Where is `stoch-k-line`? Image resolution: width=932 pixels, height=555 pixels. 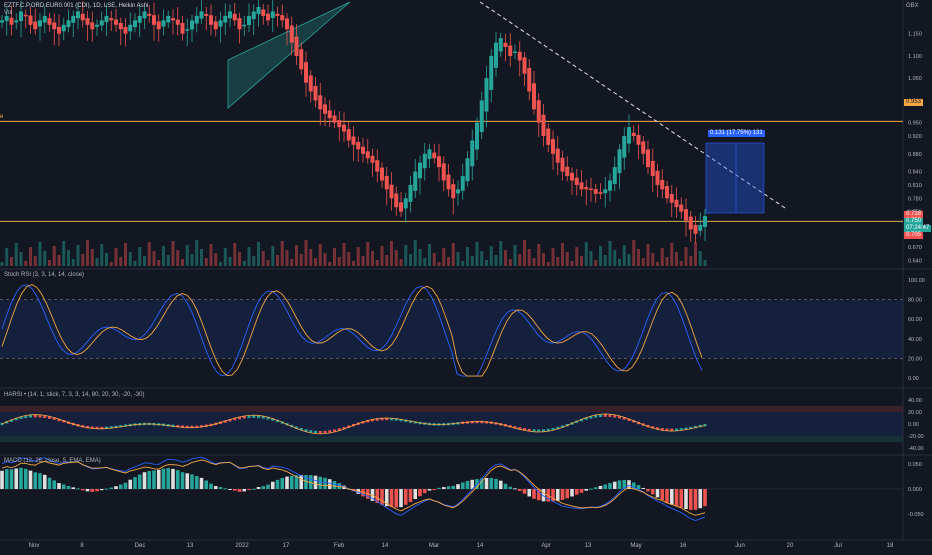 stoch-k-line is located at coordinates (352, 330).